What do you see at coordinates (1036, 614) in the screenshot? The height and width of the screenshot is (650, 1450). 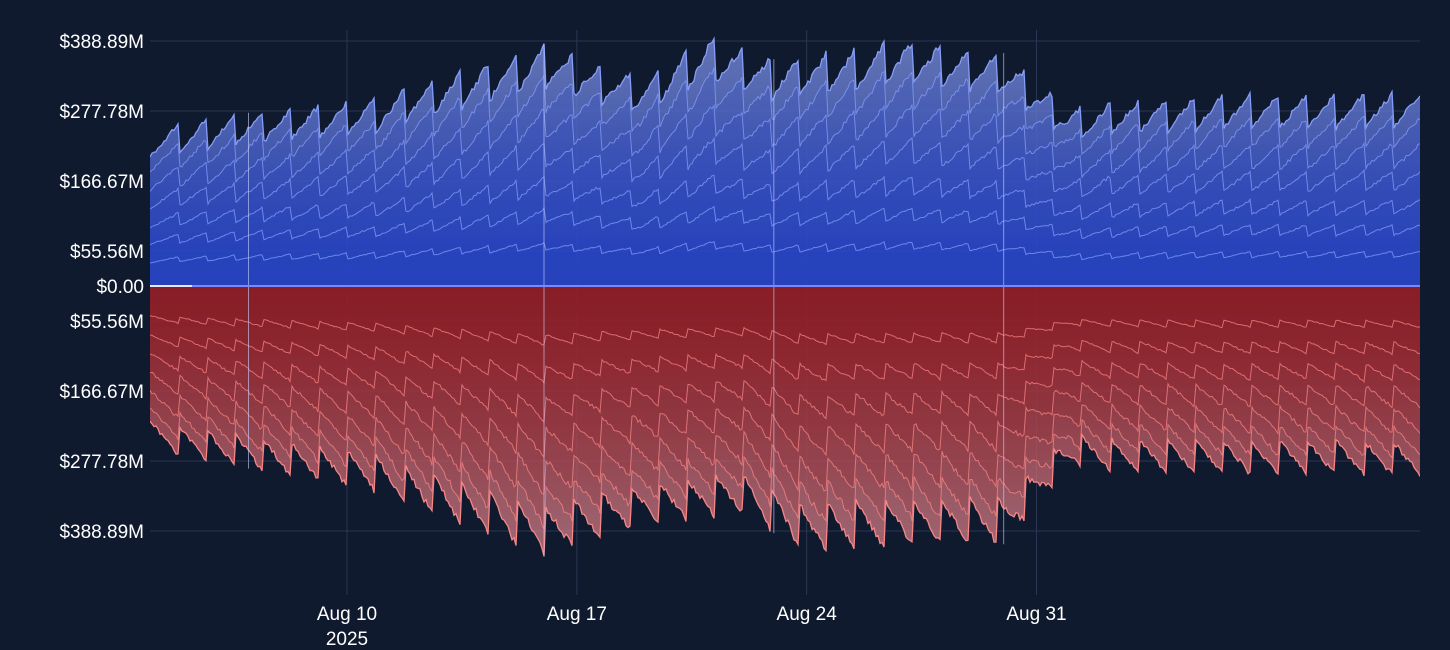 I see `x-tick-label: Aug 31` at bounding box center [1036, 614].